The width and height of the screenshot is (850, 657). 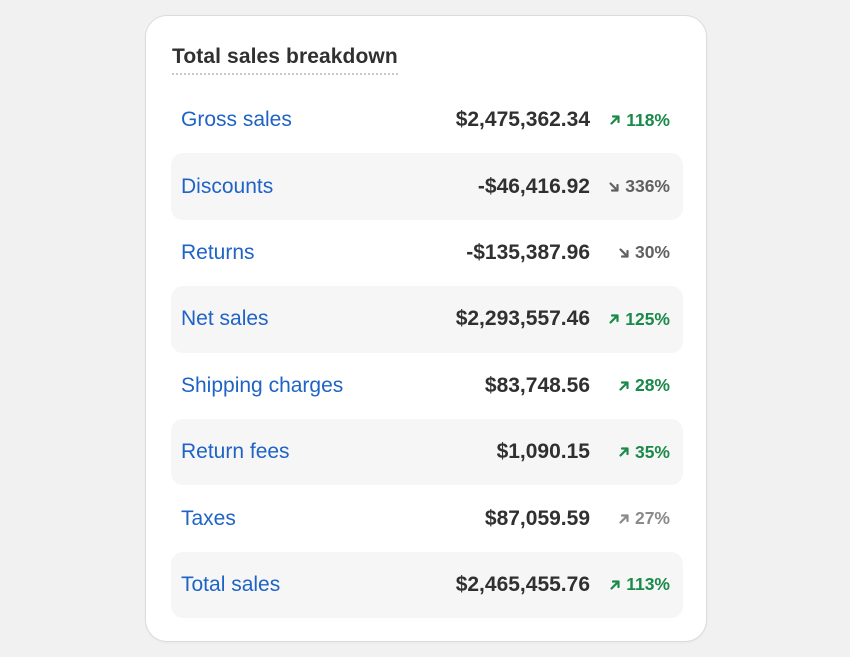 I want to click on breakdown-row-returns: Returns -$135,387.96 30%, so click(x=427, y=253).